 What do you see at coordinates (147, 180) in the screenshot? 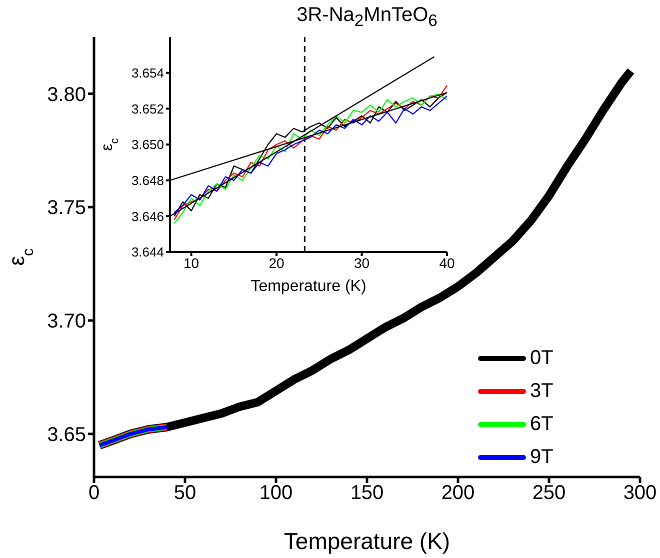
I see `y-tick-label: 3.648` at bounding box center [147, 180].